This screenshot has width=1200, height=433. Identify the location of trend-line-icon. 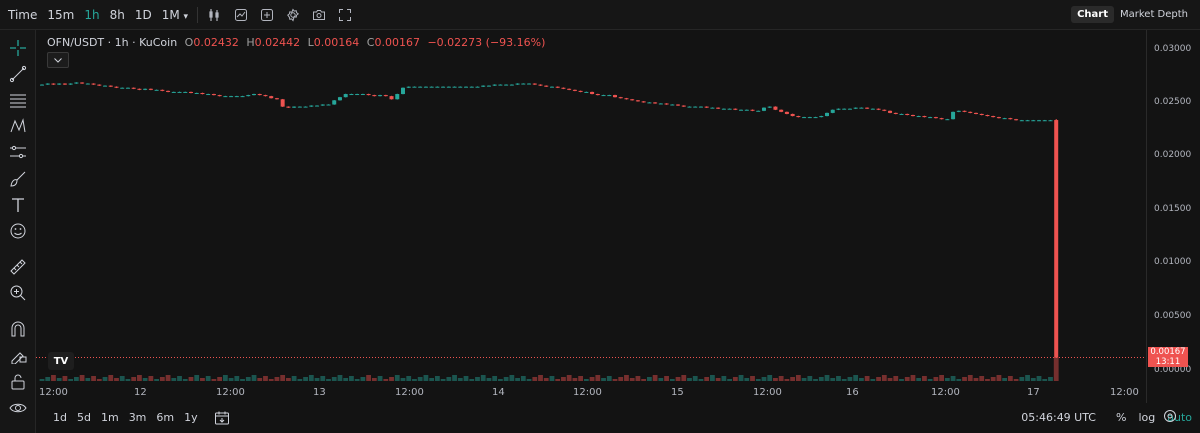
(18, 74).